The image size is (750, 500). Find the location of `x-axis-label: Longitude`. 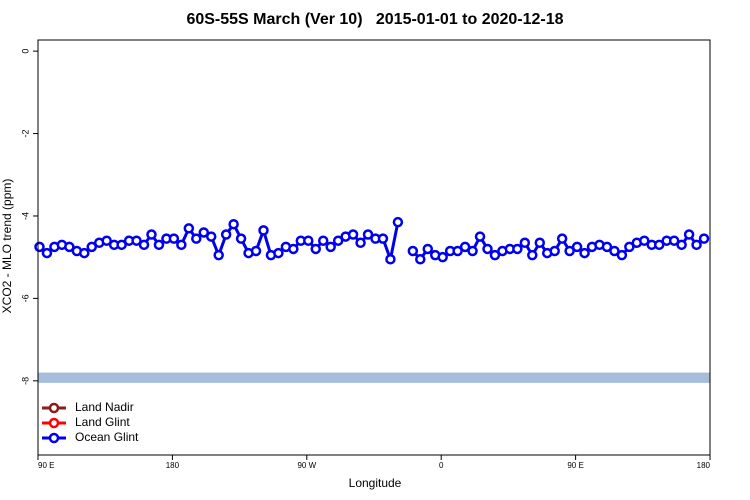

x-axis-label: Longitude is located at coordinates (375, 483).